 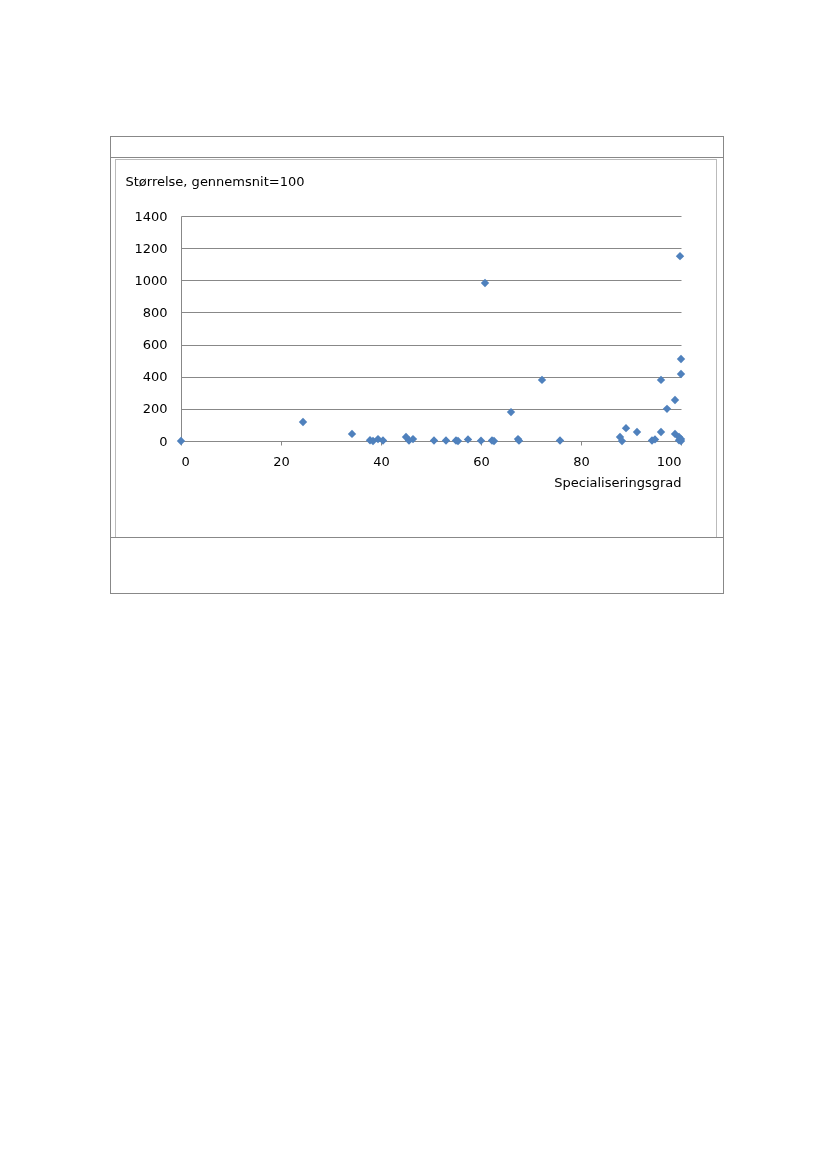 I want to click on y-tick-label: 600, so click(x=155, y=345).